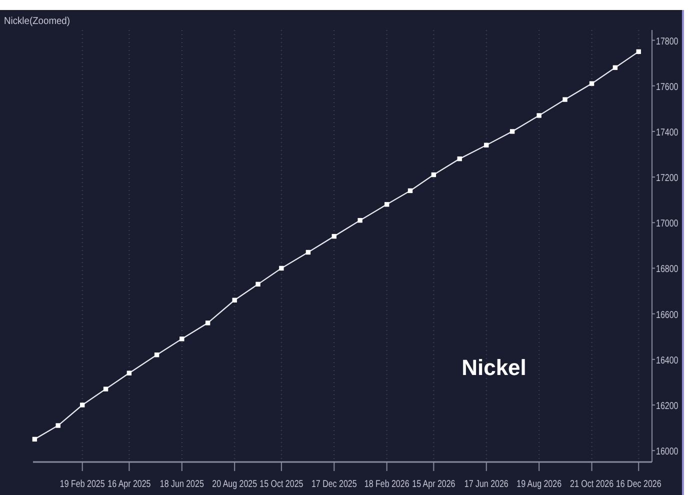  I want to click on x-tick-label: 20 Aug 2025, so click(235, 484).